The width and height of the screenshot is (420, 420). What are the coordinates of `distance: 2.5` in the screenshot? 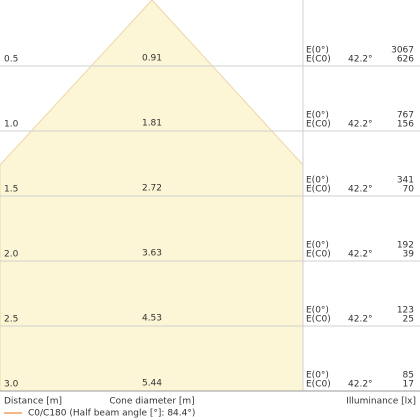 It's located at (11, 320).